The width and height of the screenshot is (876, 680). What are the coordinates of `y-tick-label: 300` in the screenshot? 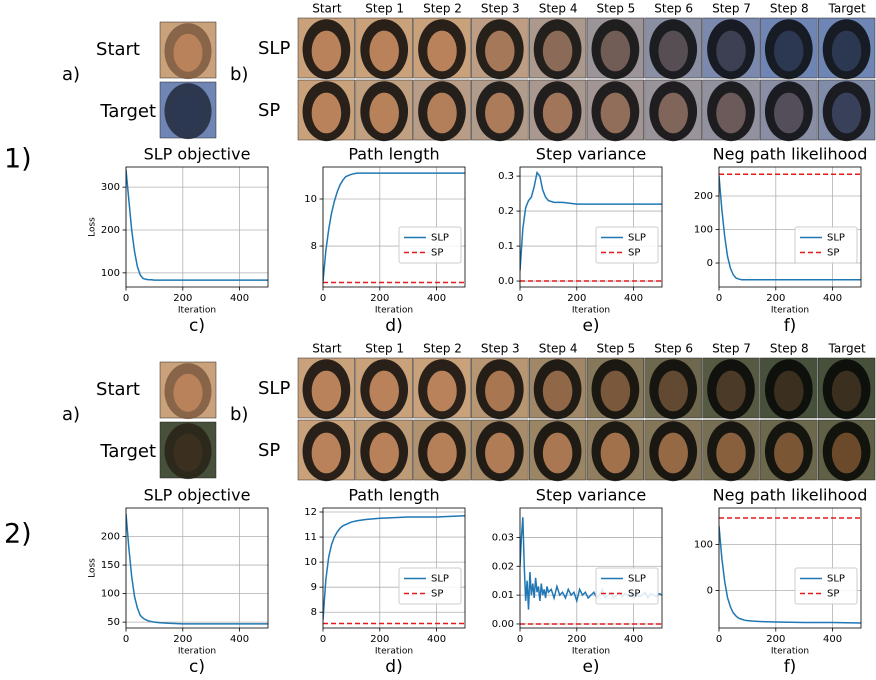 It's located at (110, 187).